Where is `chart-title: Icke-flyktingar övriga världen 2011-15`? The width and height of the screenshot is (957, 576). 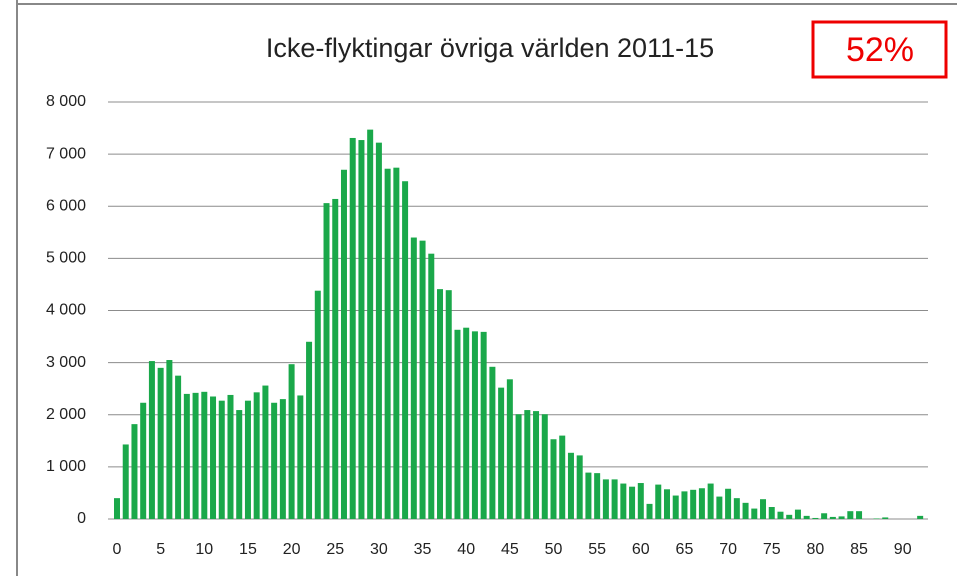
chart-title: Icke-flyktingar övriga världen 2011-15 is located at coordinates (490, 48).